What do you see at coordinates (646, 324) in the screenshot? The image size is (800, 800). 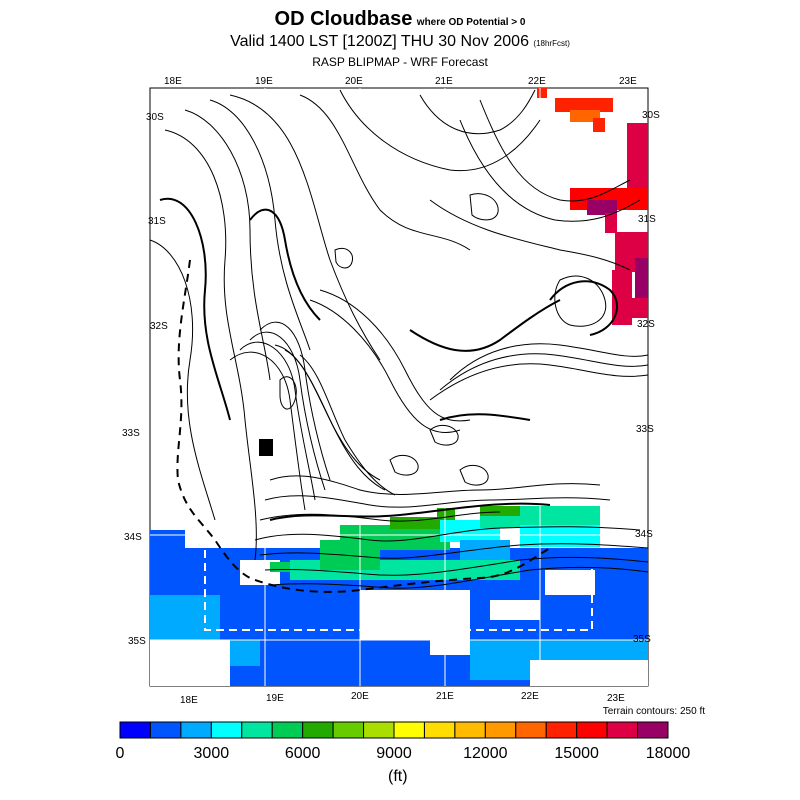 I see `right-lat-label: 32S` at bounding box center [646, 324].